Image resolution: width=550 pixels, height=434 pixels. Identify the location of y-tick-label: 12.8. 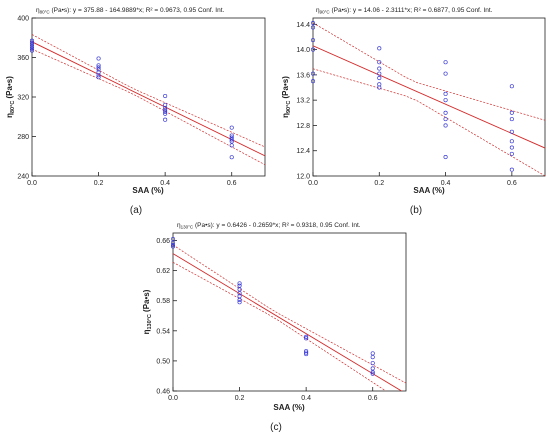
(303, 126).